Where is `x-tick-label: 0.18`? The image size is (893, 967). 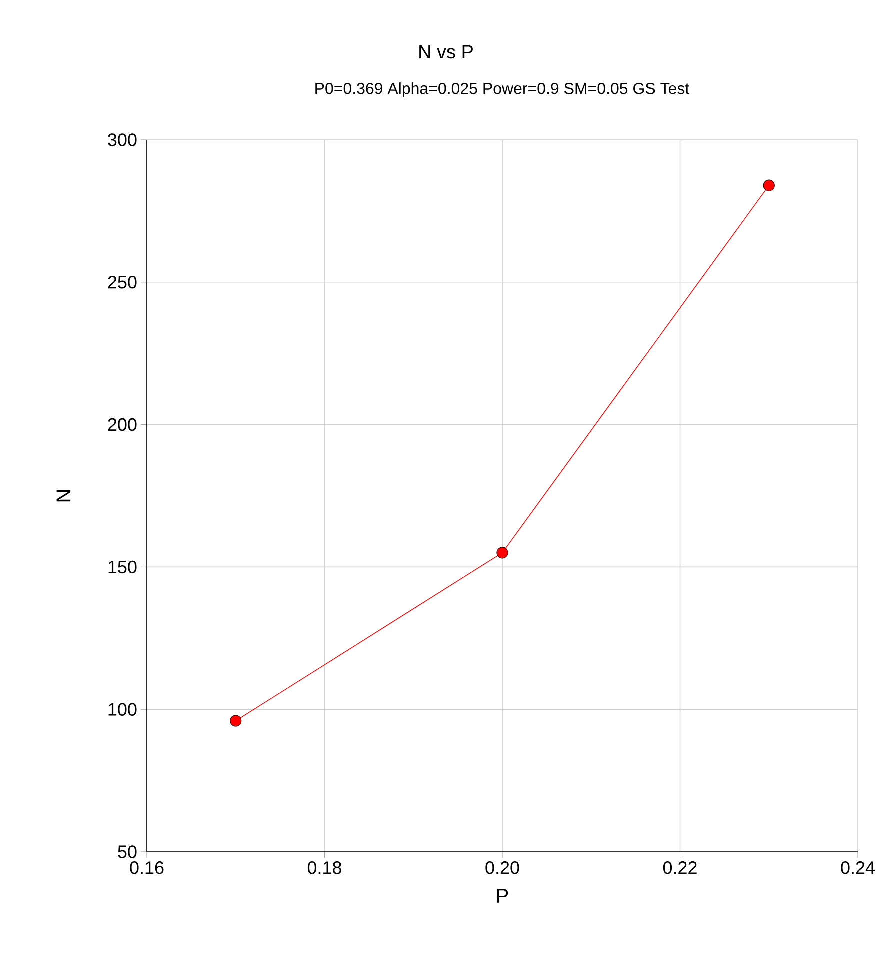 x-tick-label: 0.18 is located at coordinates (325, 868).